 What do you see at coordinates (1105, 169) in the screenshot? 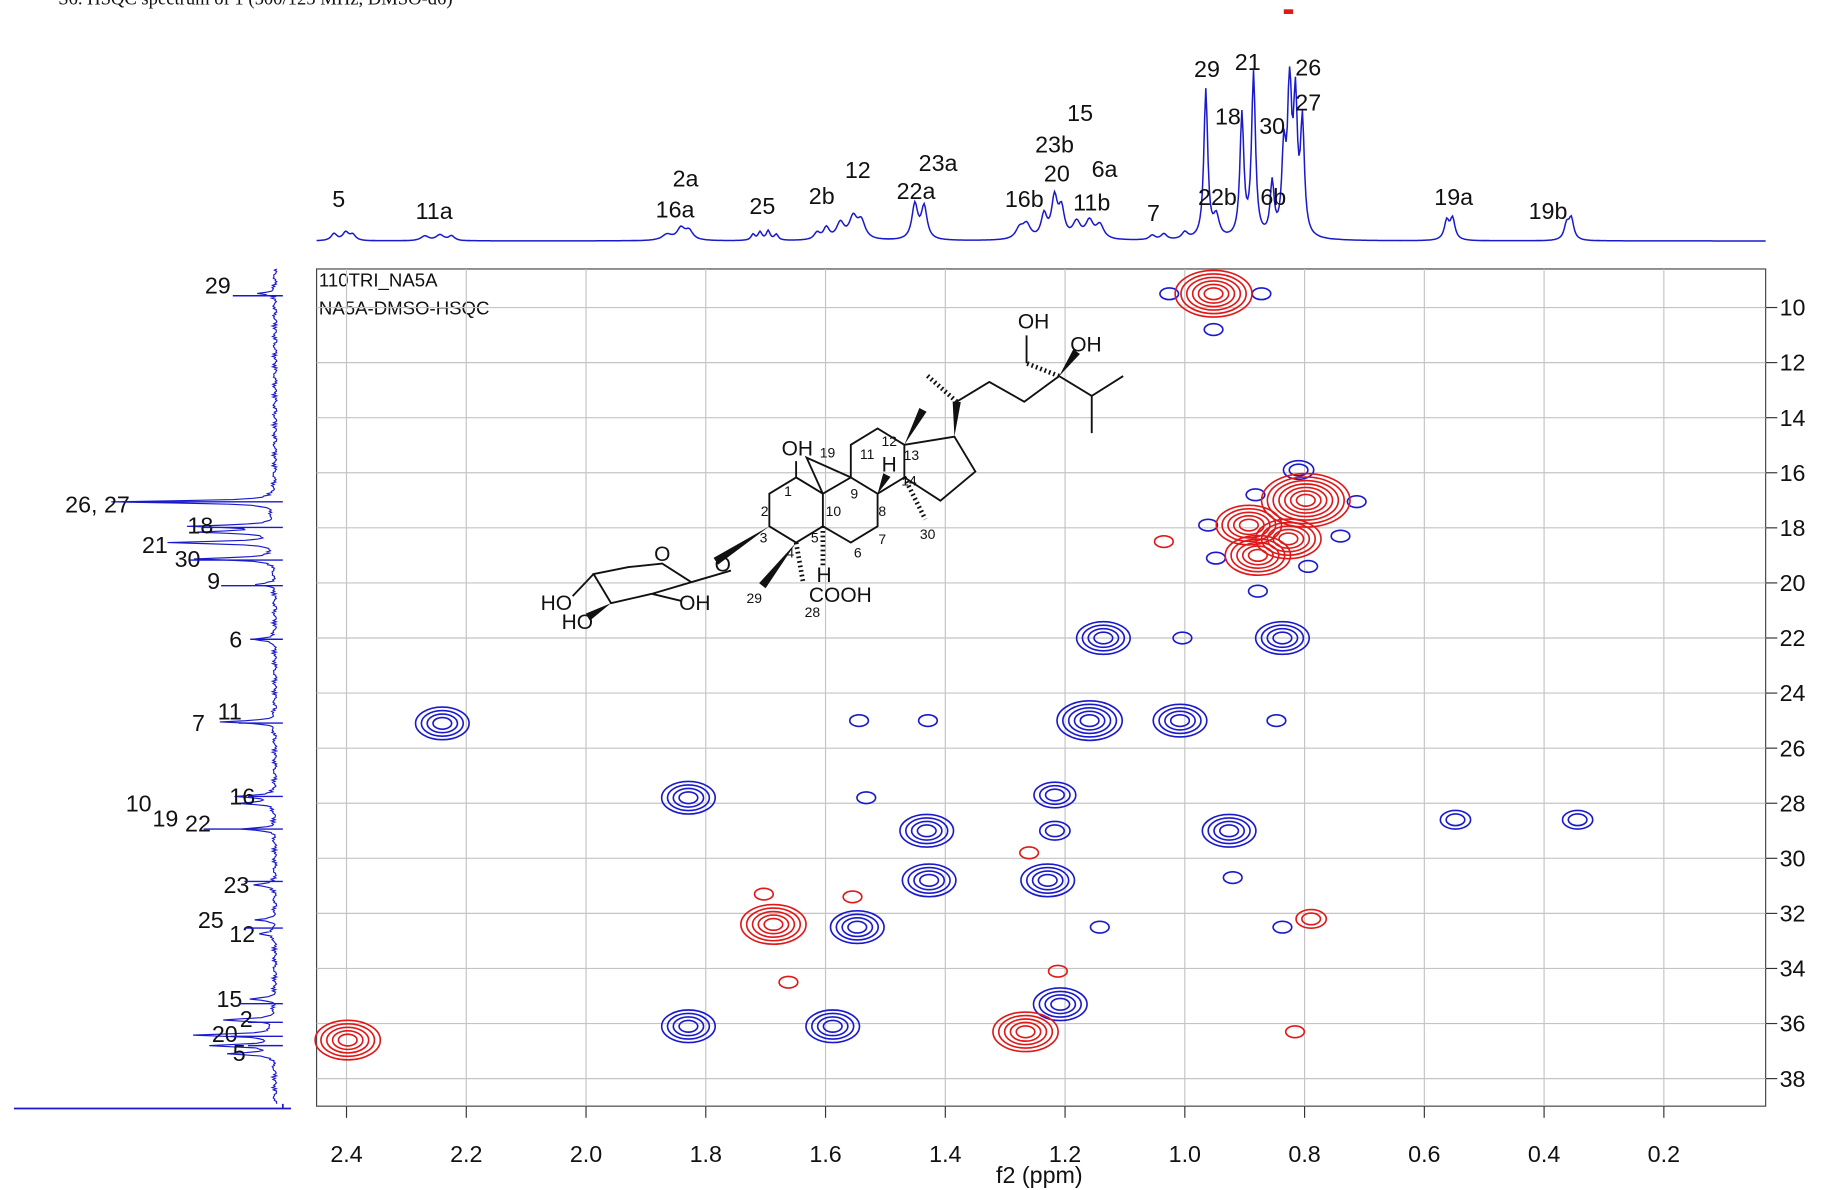
I see `f2-label: 6a` at bounding box center [1105, 169].